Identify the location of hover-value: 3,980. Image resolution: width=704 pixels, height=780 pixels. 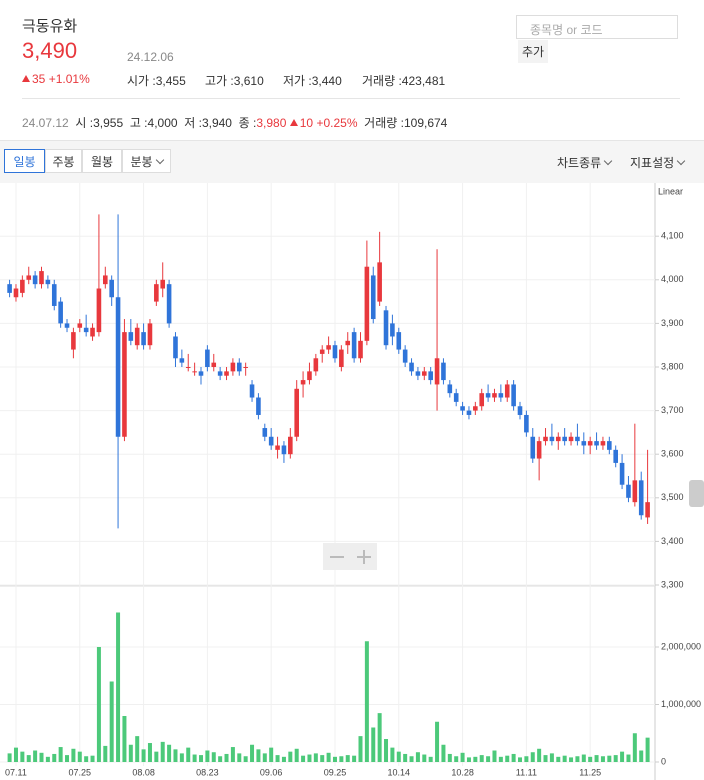
(271, 123).